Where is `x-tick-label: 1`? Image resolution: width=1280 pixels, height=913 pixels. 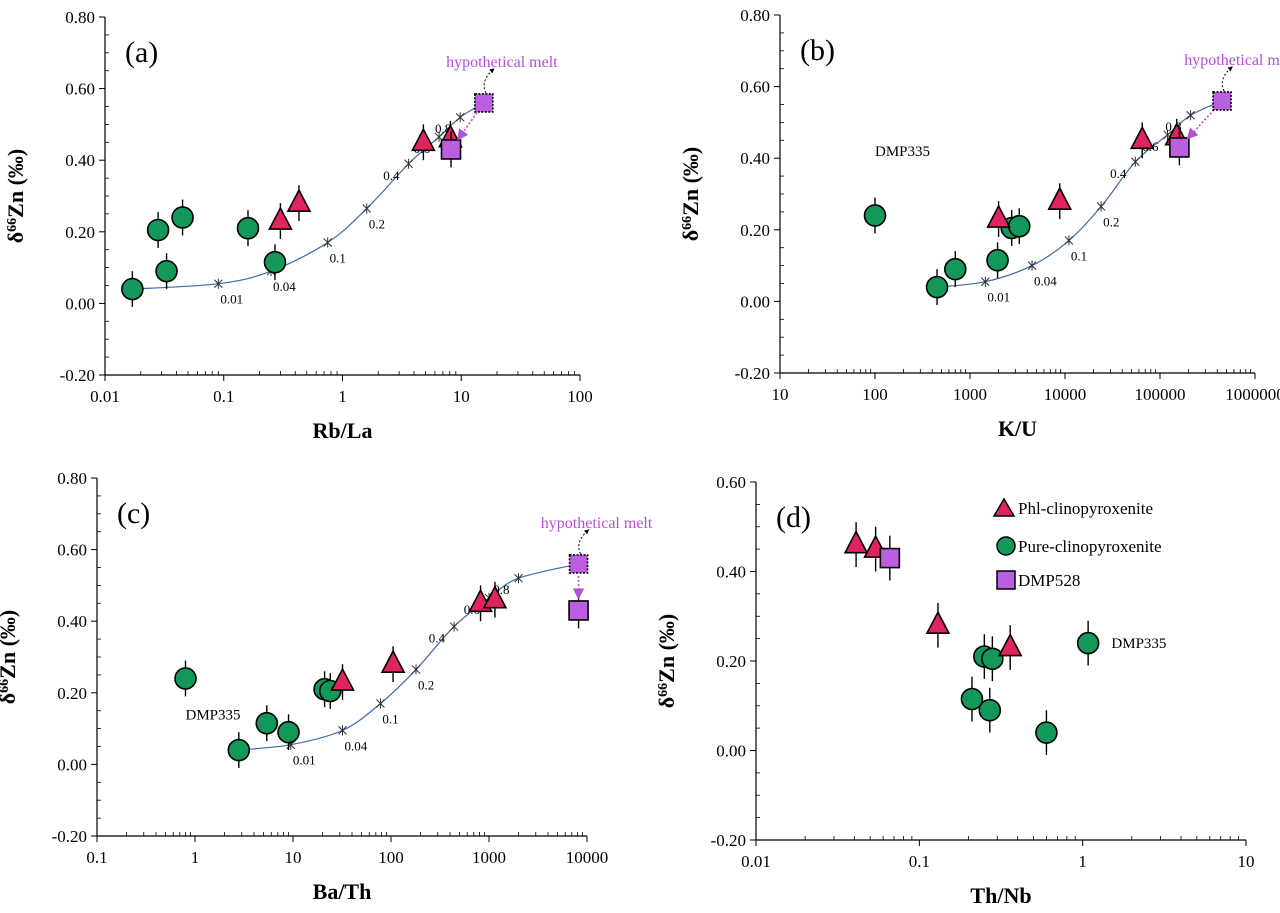 x-tick-label: 1 is located at coordinates (1082, 861).